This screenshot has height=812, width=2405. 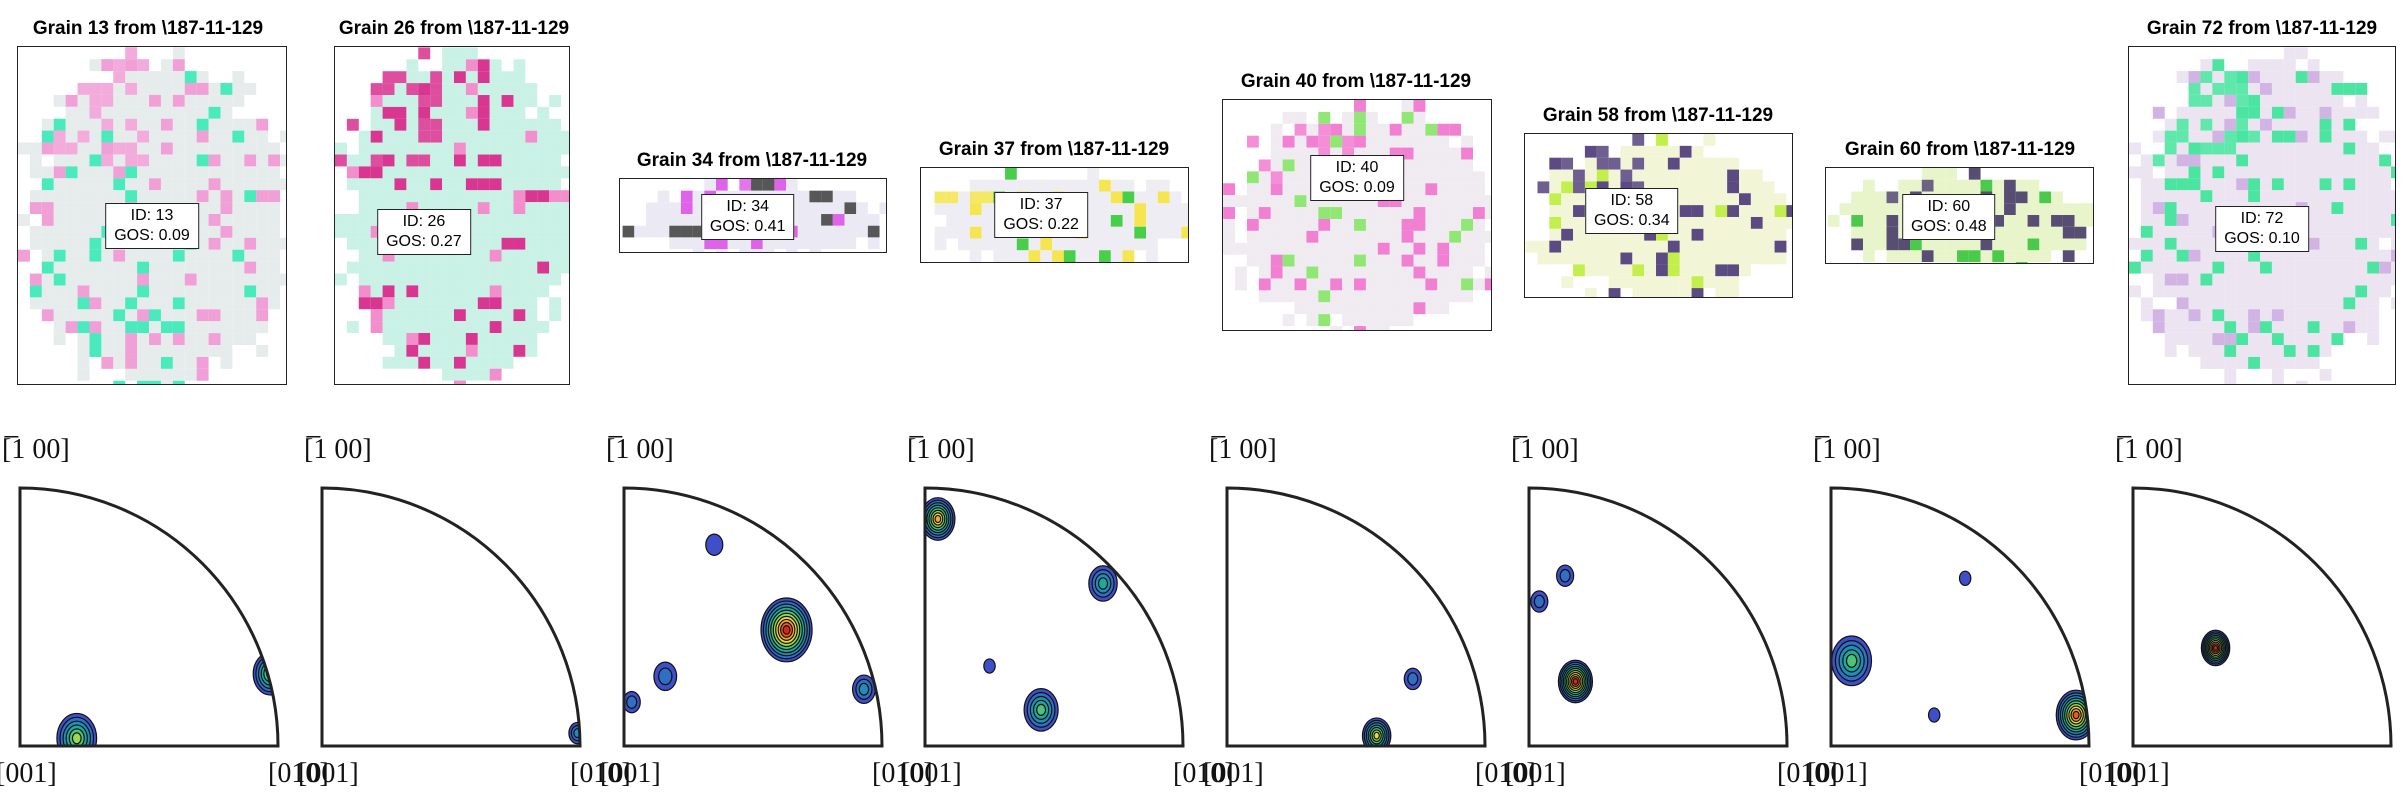 What do you see at coordinates (2216, 647) in the screenshot?
I see `contour-level` at bounding box center [2216, 647].